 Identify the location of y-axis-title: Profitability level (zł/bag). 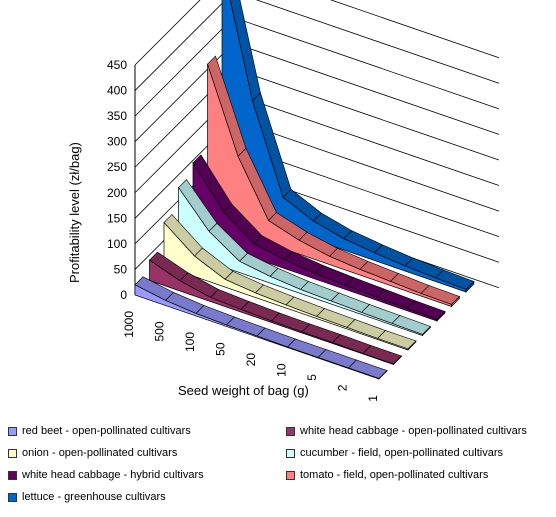
(74, 212).